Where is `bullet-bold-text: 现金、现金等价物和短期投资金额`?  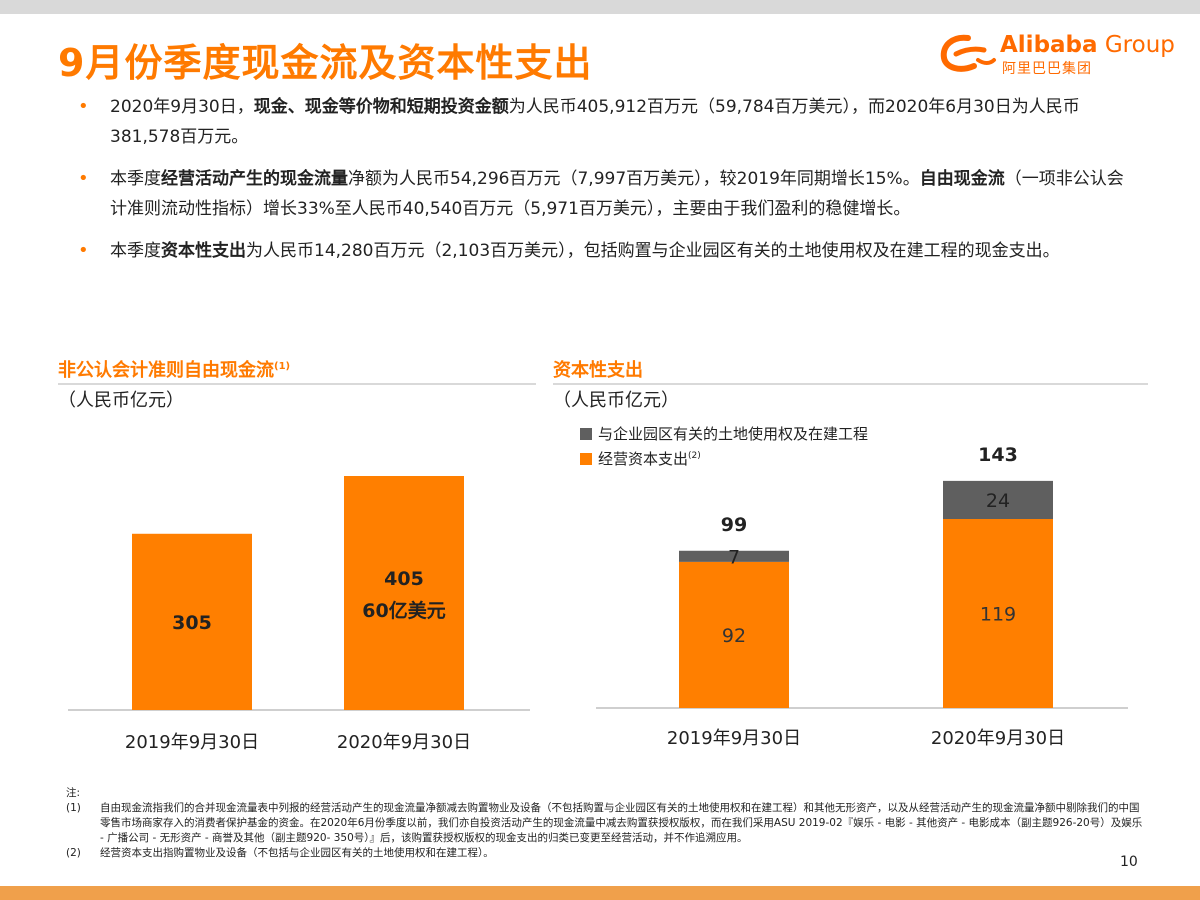
bullet-bold-text: 现金、现金等价物和短期投资金额 is located at coordinates (381, 107).